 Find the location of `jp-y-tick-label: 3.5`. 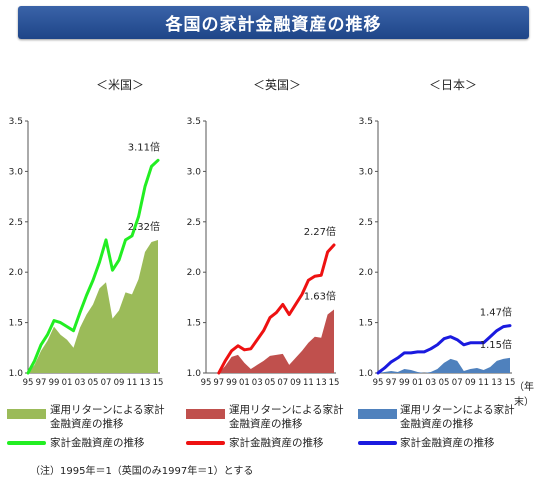

jp-y-tick-label: 3.5 is located at coordinates (366, 122).